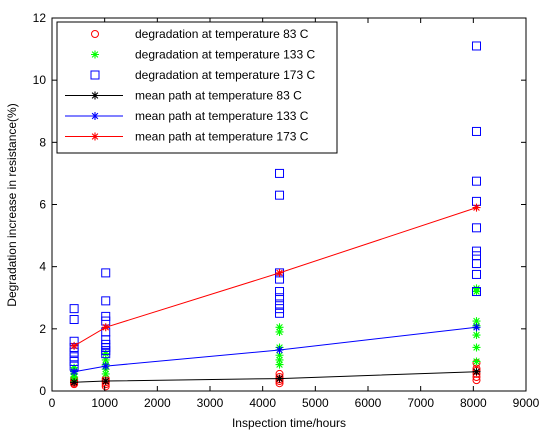  What do you see at coordinates (42, 329) in the screenshot?
I see `y-tick-label: 2` at bounding box center [42, 329].